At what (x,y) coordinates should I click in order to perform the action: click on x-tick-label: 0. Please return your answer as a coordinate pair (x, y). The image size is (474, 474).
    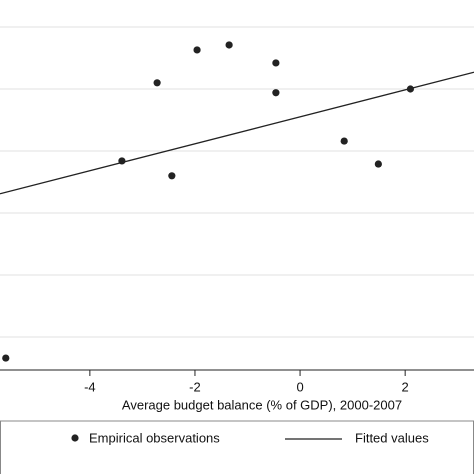
    Looking at the image, I should click on (299, 386).